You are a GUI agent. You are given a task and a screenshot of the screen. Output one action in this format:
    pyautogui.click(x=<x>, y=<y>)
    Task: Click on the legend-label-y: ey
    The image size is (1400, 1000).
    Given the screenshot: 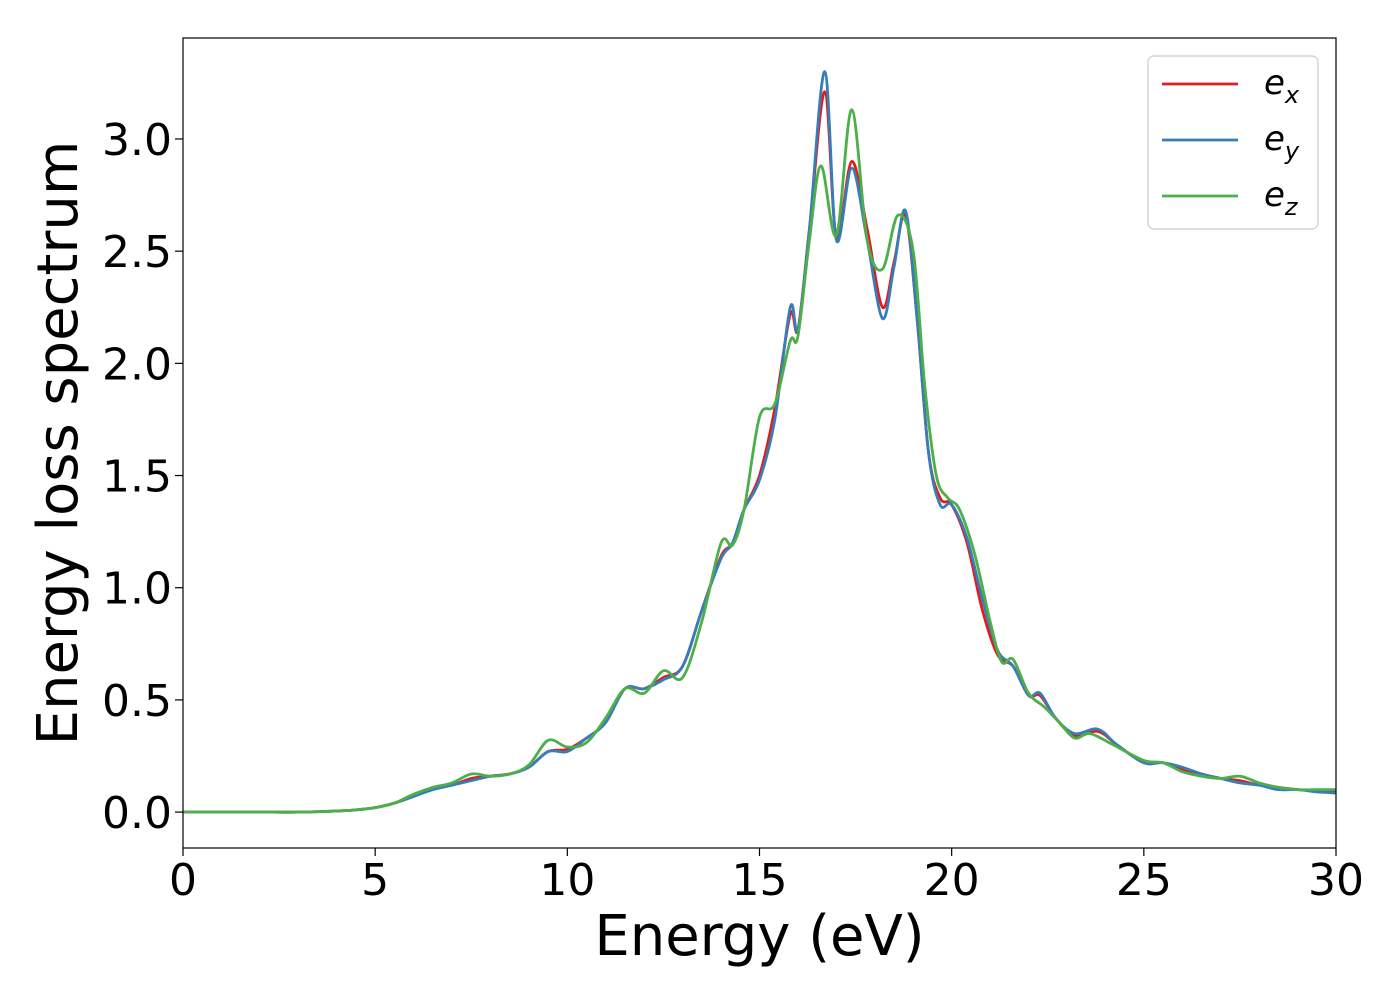 What is the action you would take?
    pyautogui.click(x=1282, y=142)
    